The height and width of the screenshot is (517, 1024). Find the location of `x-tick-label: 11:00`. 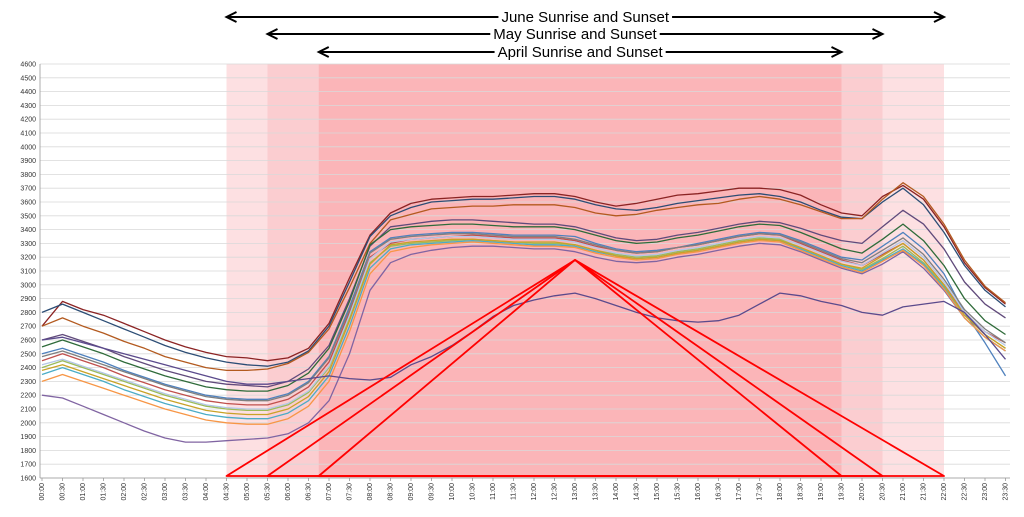

x-tick-label: 11:00 is located at coordinates (493, 491).